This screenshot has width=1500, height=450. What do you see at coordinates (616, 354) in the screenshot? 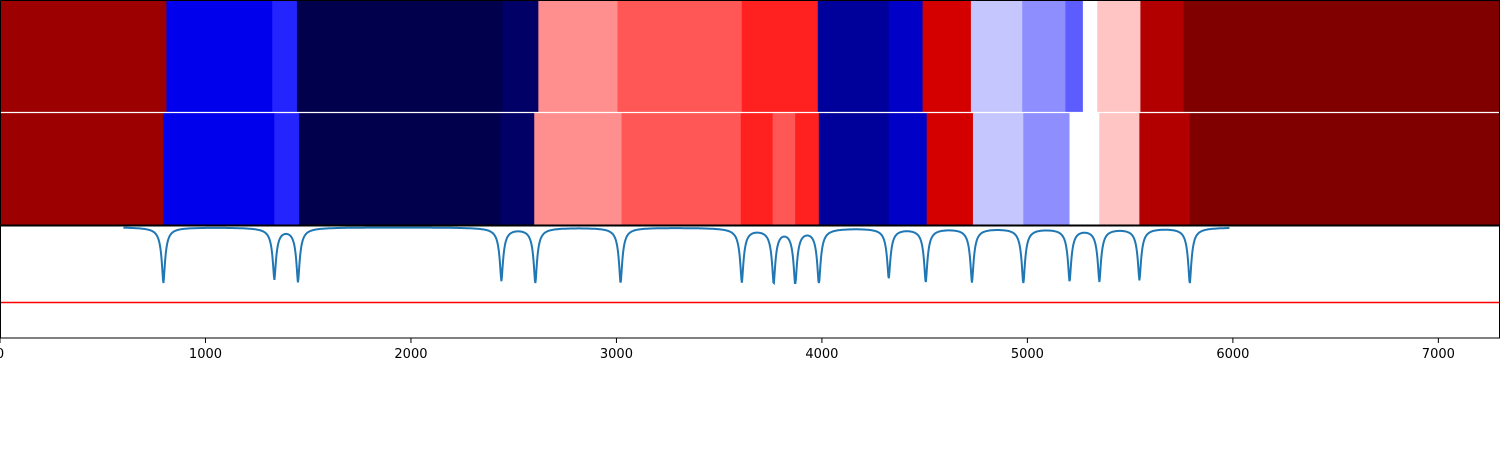
I see `x-tick-label-3000: 3000` at bounding box center [616, 354].